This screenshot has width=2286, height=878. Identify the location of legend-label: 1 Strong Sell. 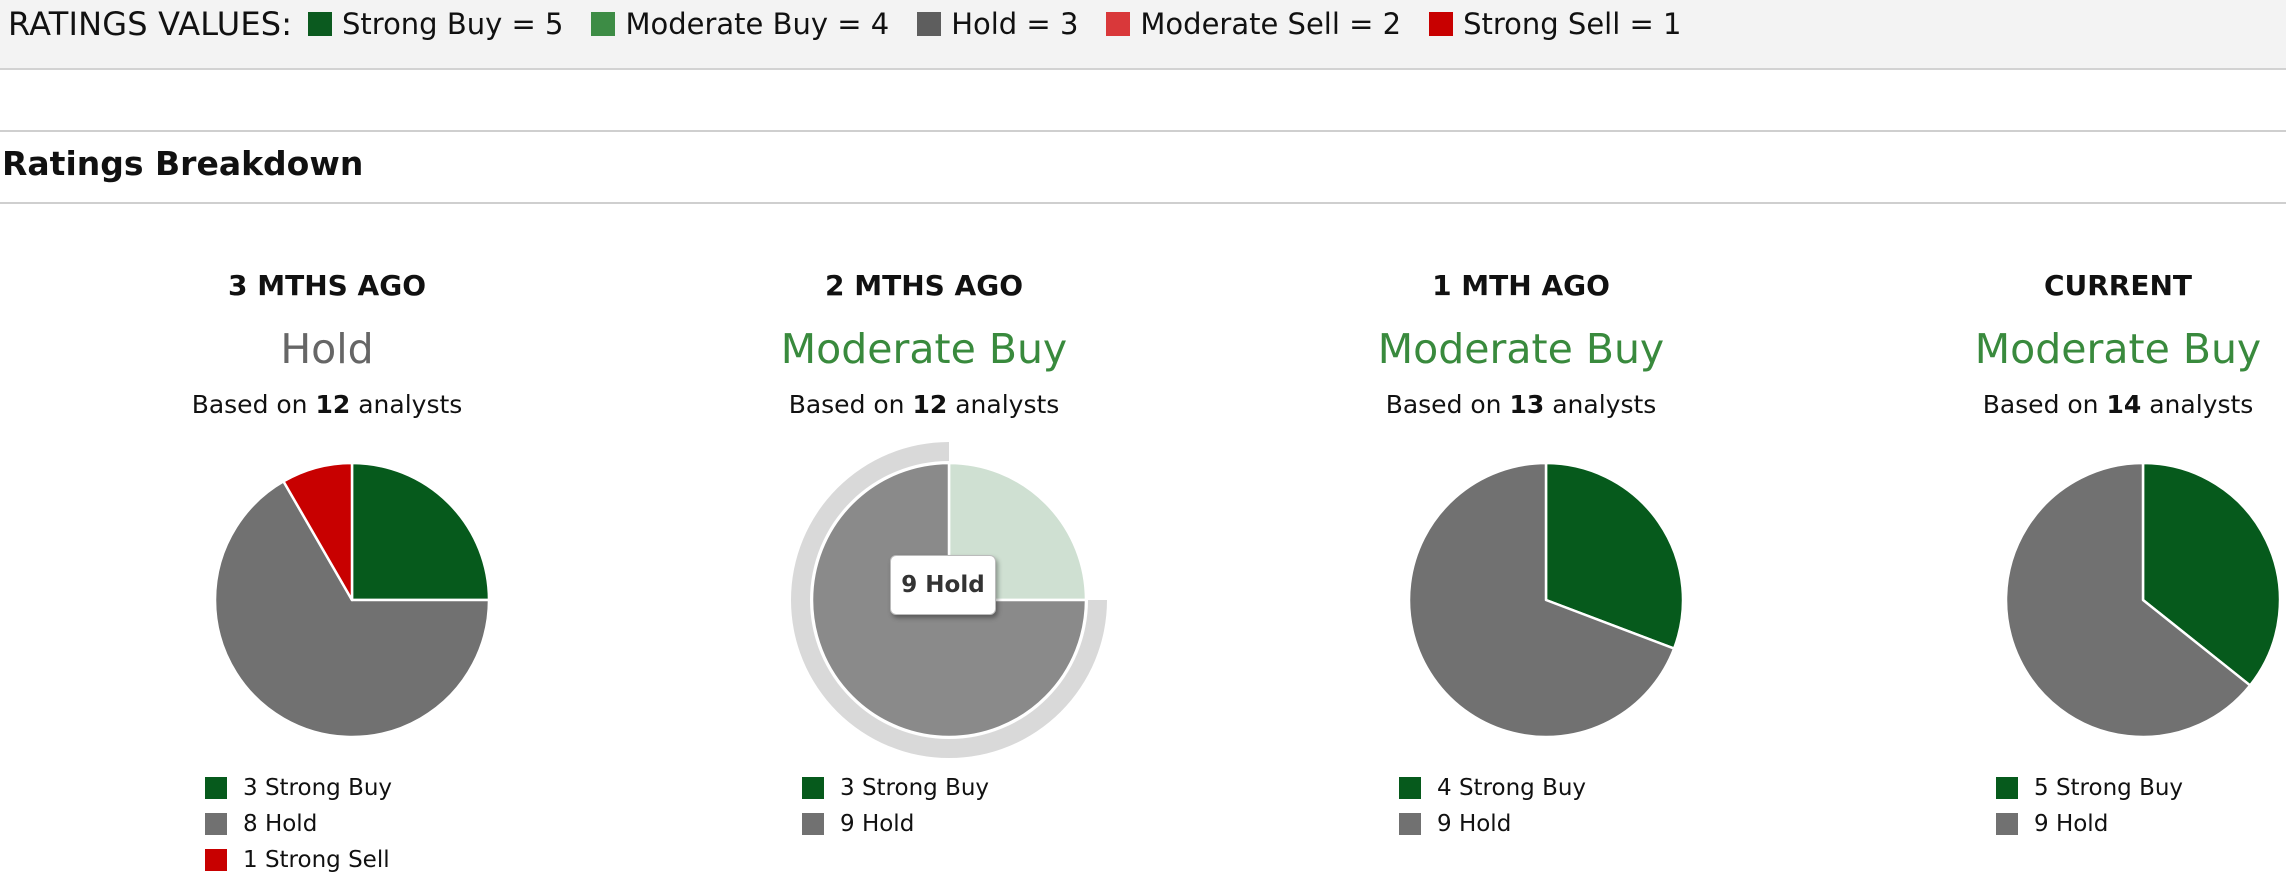
(316, 860).